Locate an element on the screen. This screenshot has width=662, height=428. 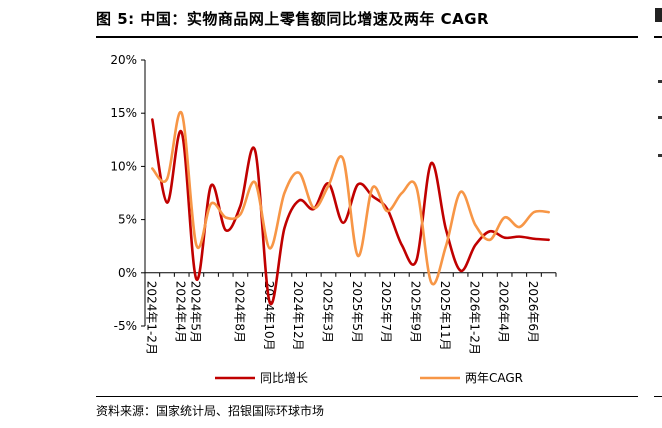
source-note: 资料来源：国家统计局、招银国际环球市场 is located at coordinates (210, 411).